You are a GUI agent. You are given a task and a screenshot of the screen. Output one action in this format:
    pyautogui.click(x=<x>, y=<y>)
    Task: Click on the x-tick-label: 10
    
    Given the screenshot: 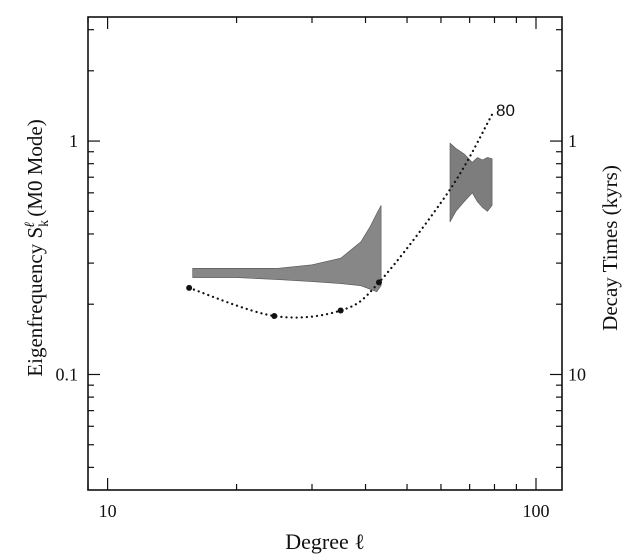 What is the action you would take?
    pyautogui.click(x=108, y=511)
    